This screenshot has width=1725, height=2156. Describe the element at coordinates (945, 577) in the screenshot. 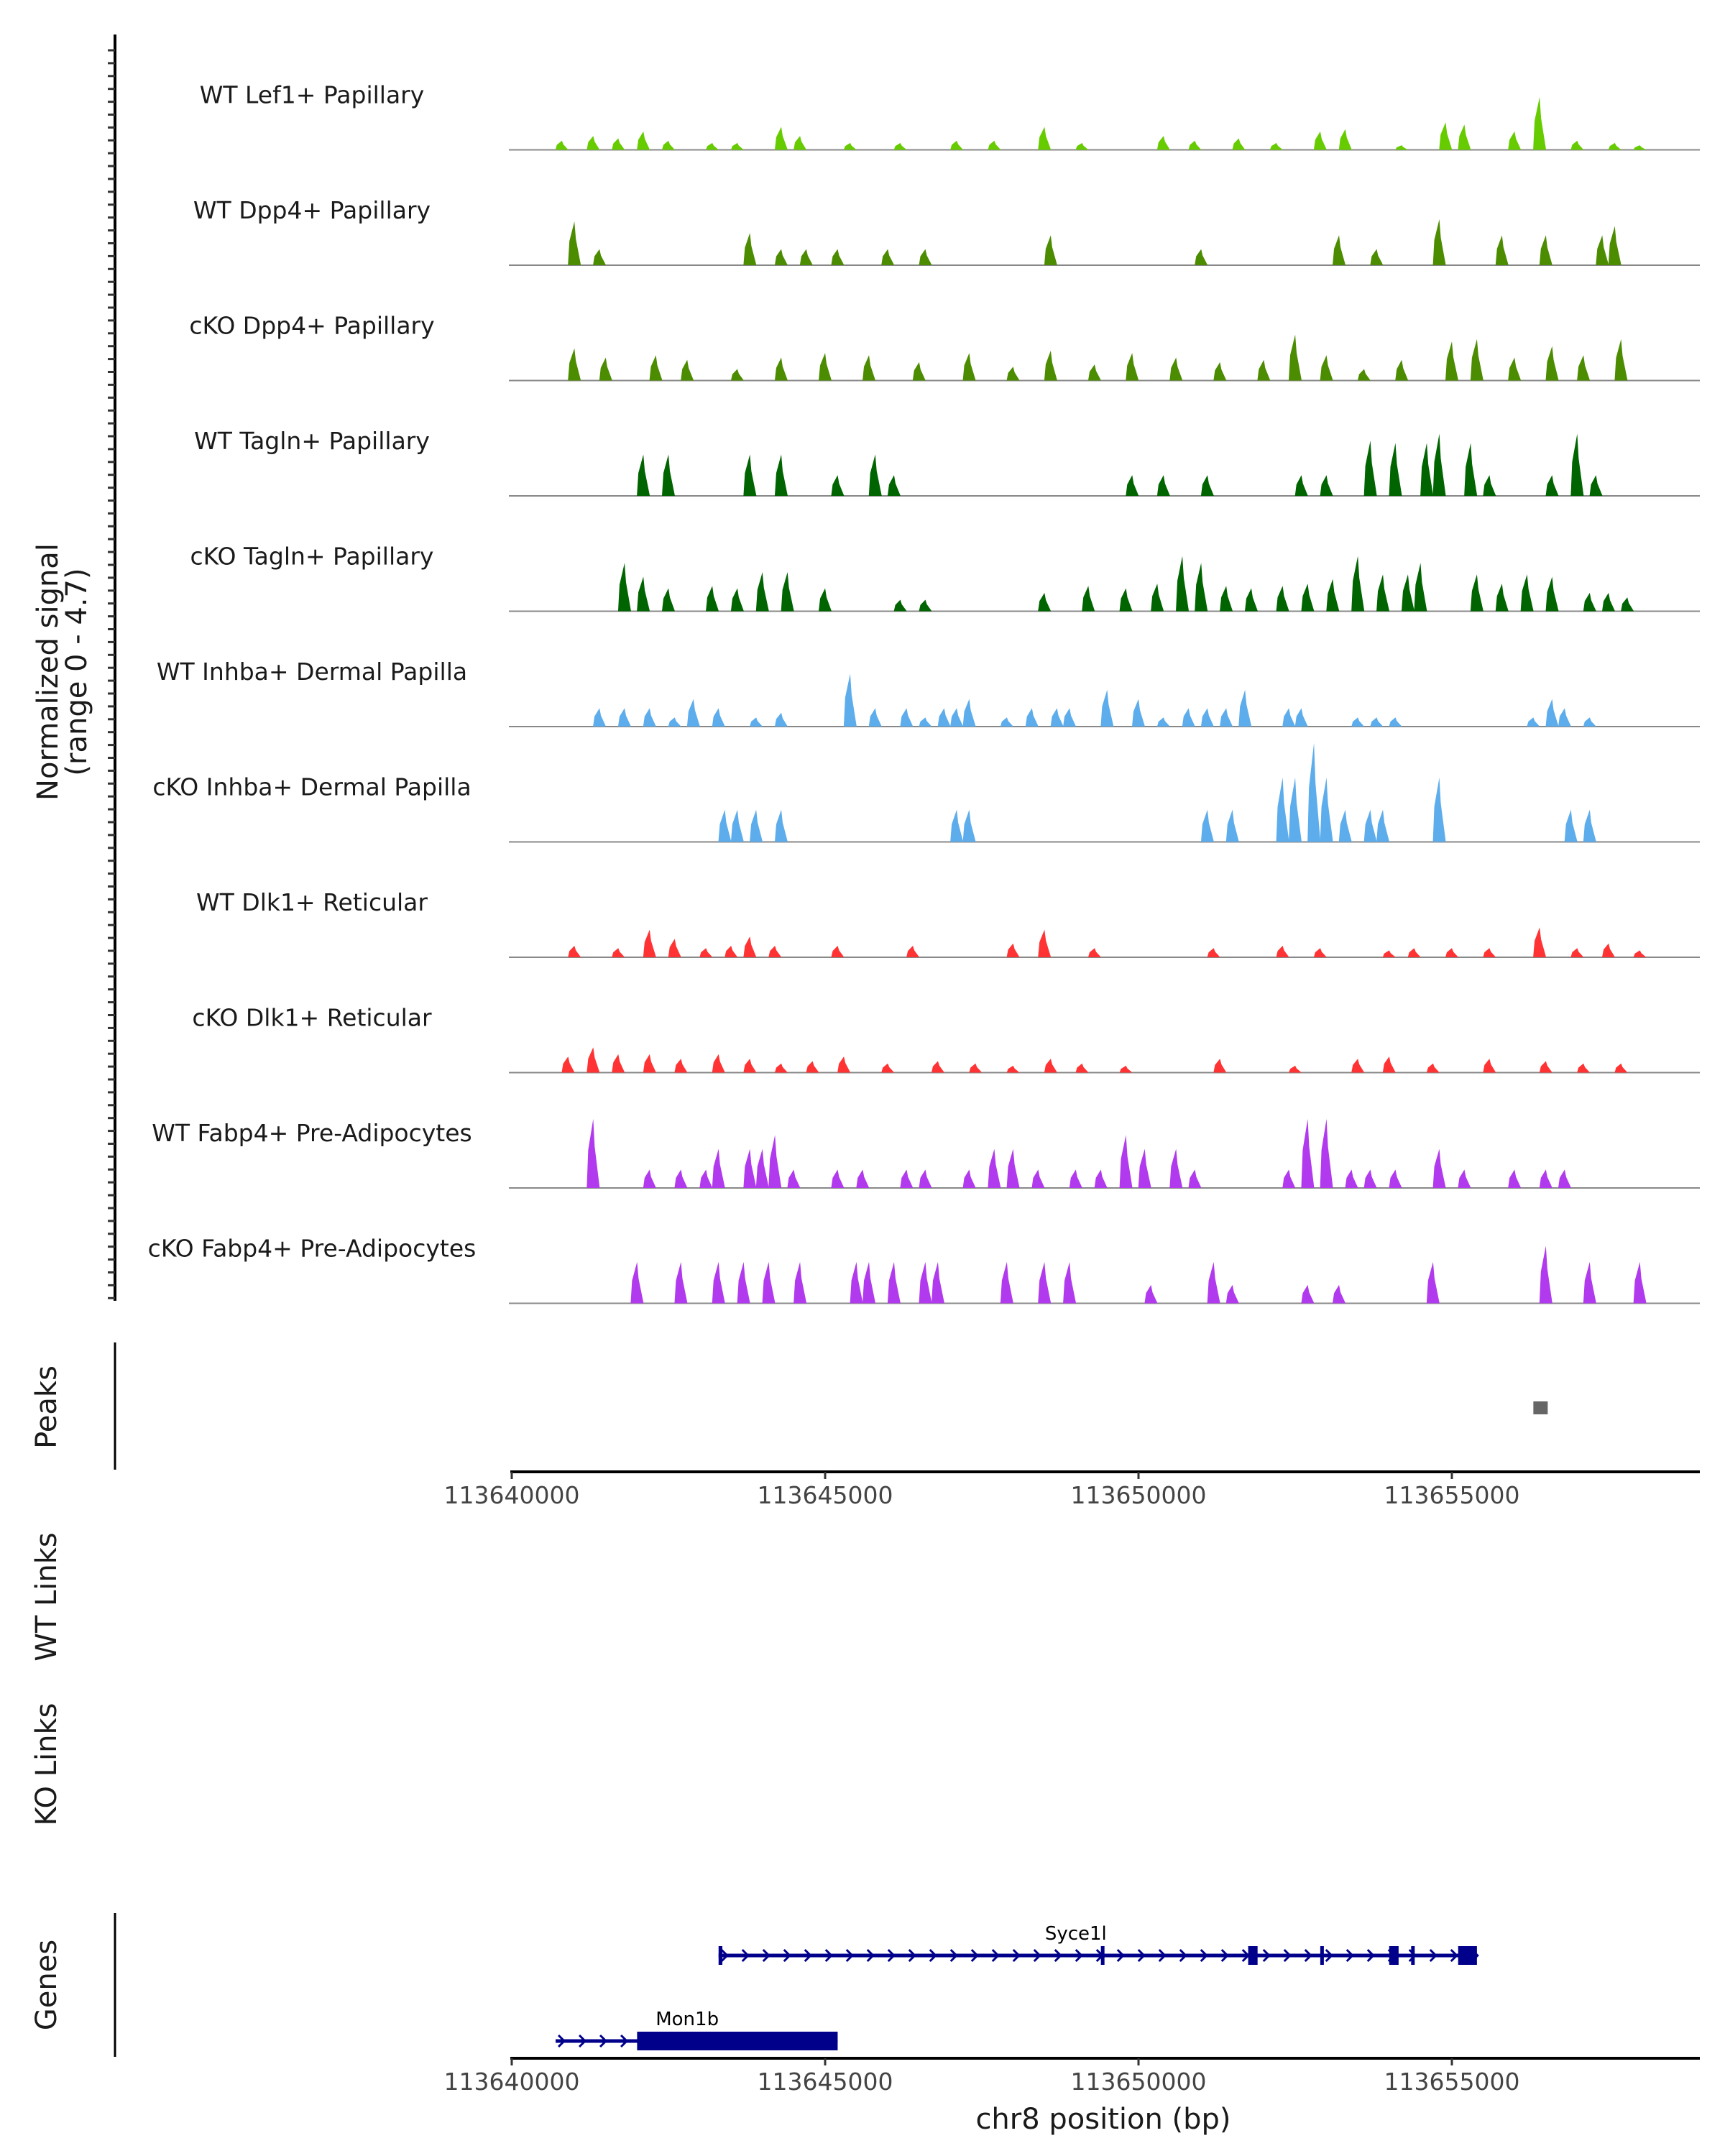

I see `coverage-track: cKO Tagln+ Papillary` at that location.